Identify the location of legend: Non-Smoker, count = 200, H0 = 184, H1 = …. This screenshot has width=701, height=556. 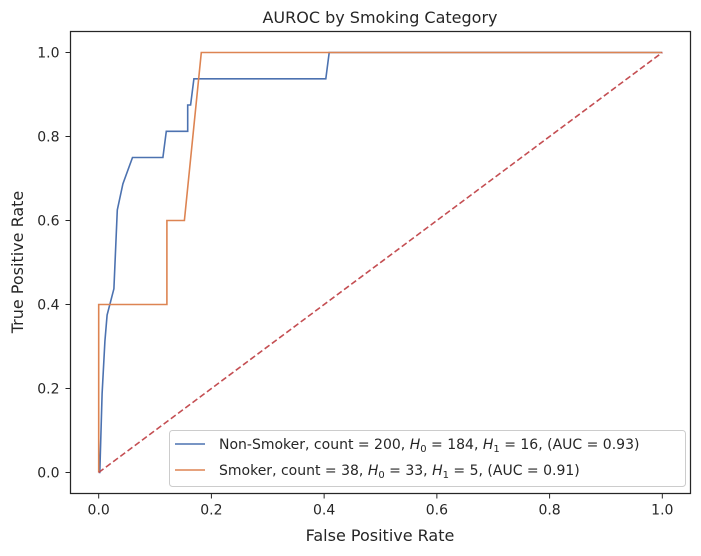
(427, 458).